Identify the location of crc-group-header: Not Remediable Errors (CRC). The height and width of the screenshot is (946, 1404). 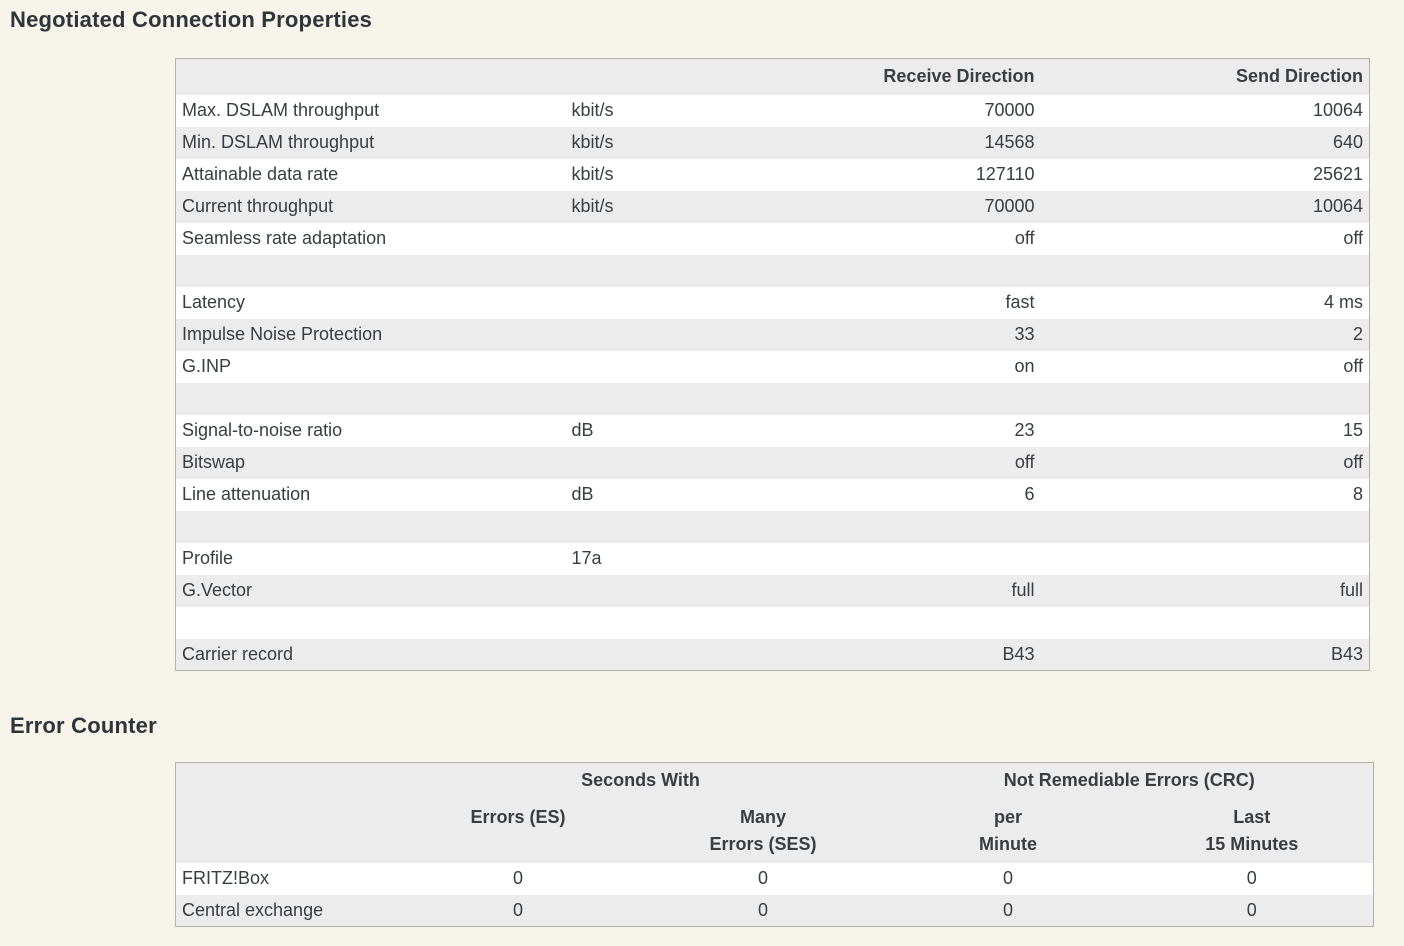
(1129, 780).